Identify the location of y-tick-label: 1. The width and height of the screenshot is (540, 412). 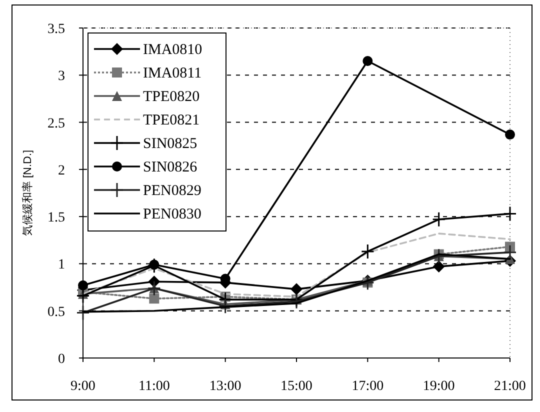
(61, 265).